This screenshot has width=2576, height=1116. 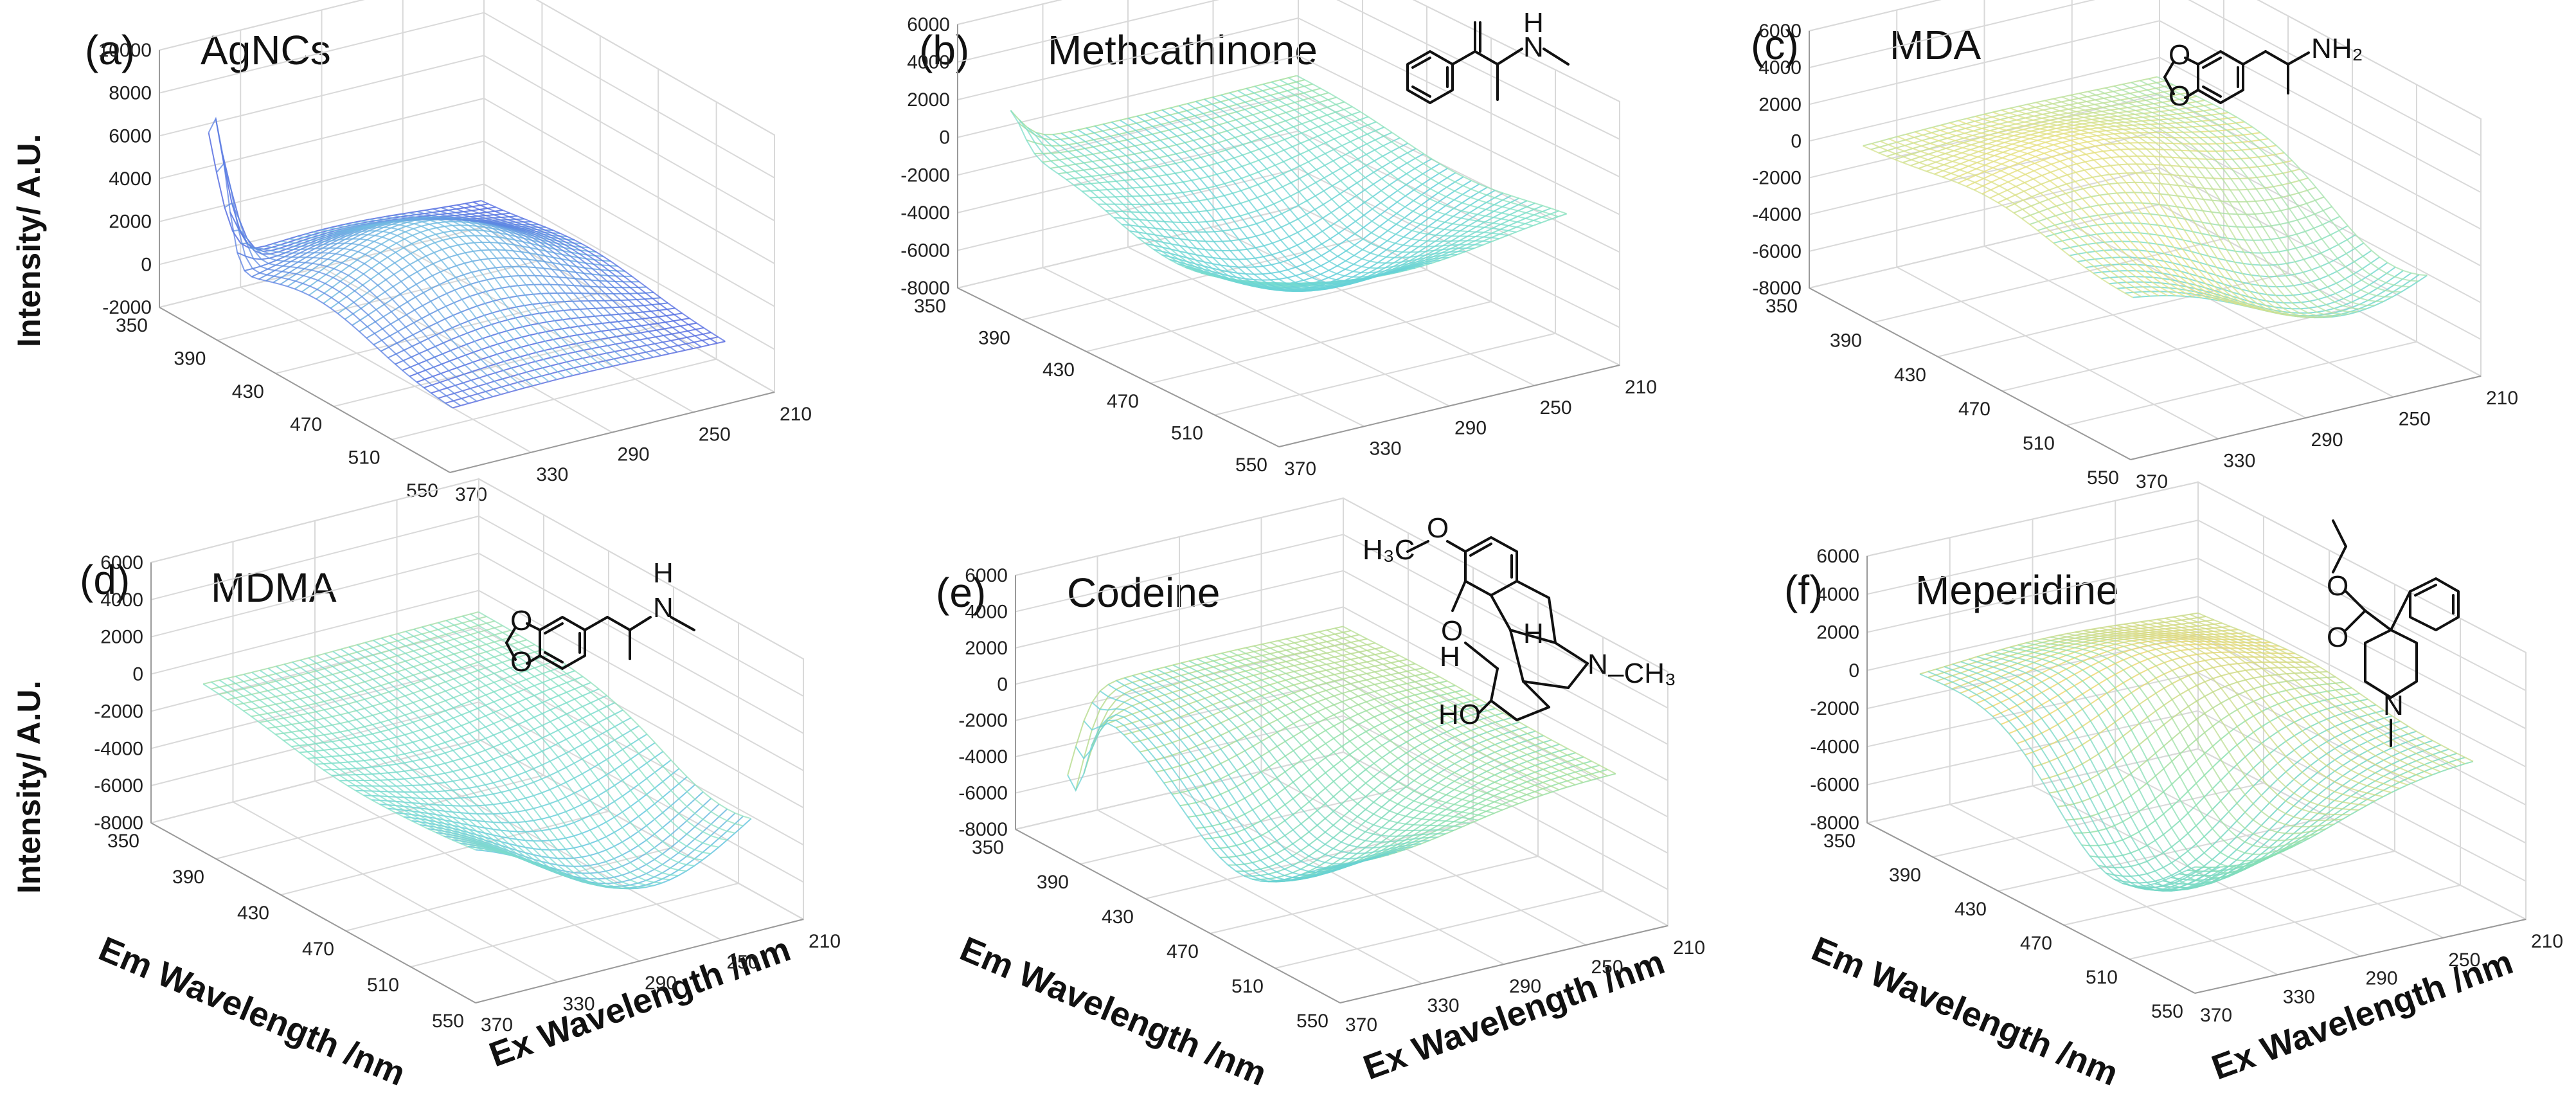 What do you see at coordinates (521, 621) in the screenshot?
I see `mdma-o-top: O` at bounding box center [521, 621].